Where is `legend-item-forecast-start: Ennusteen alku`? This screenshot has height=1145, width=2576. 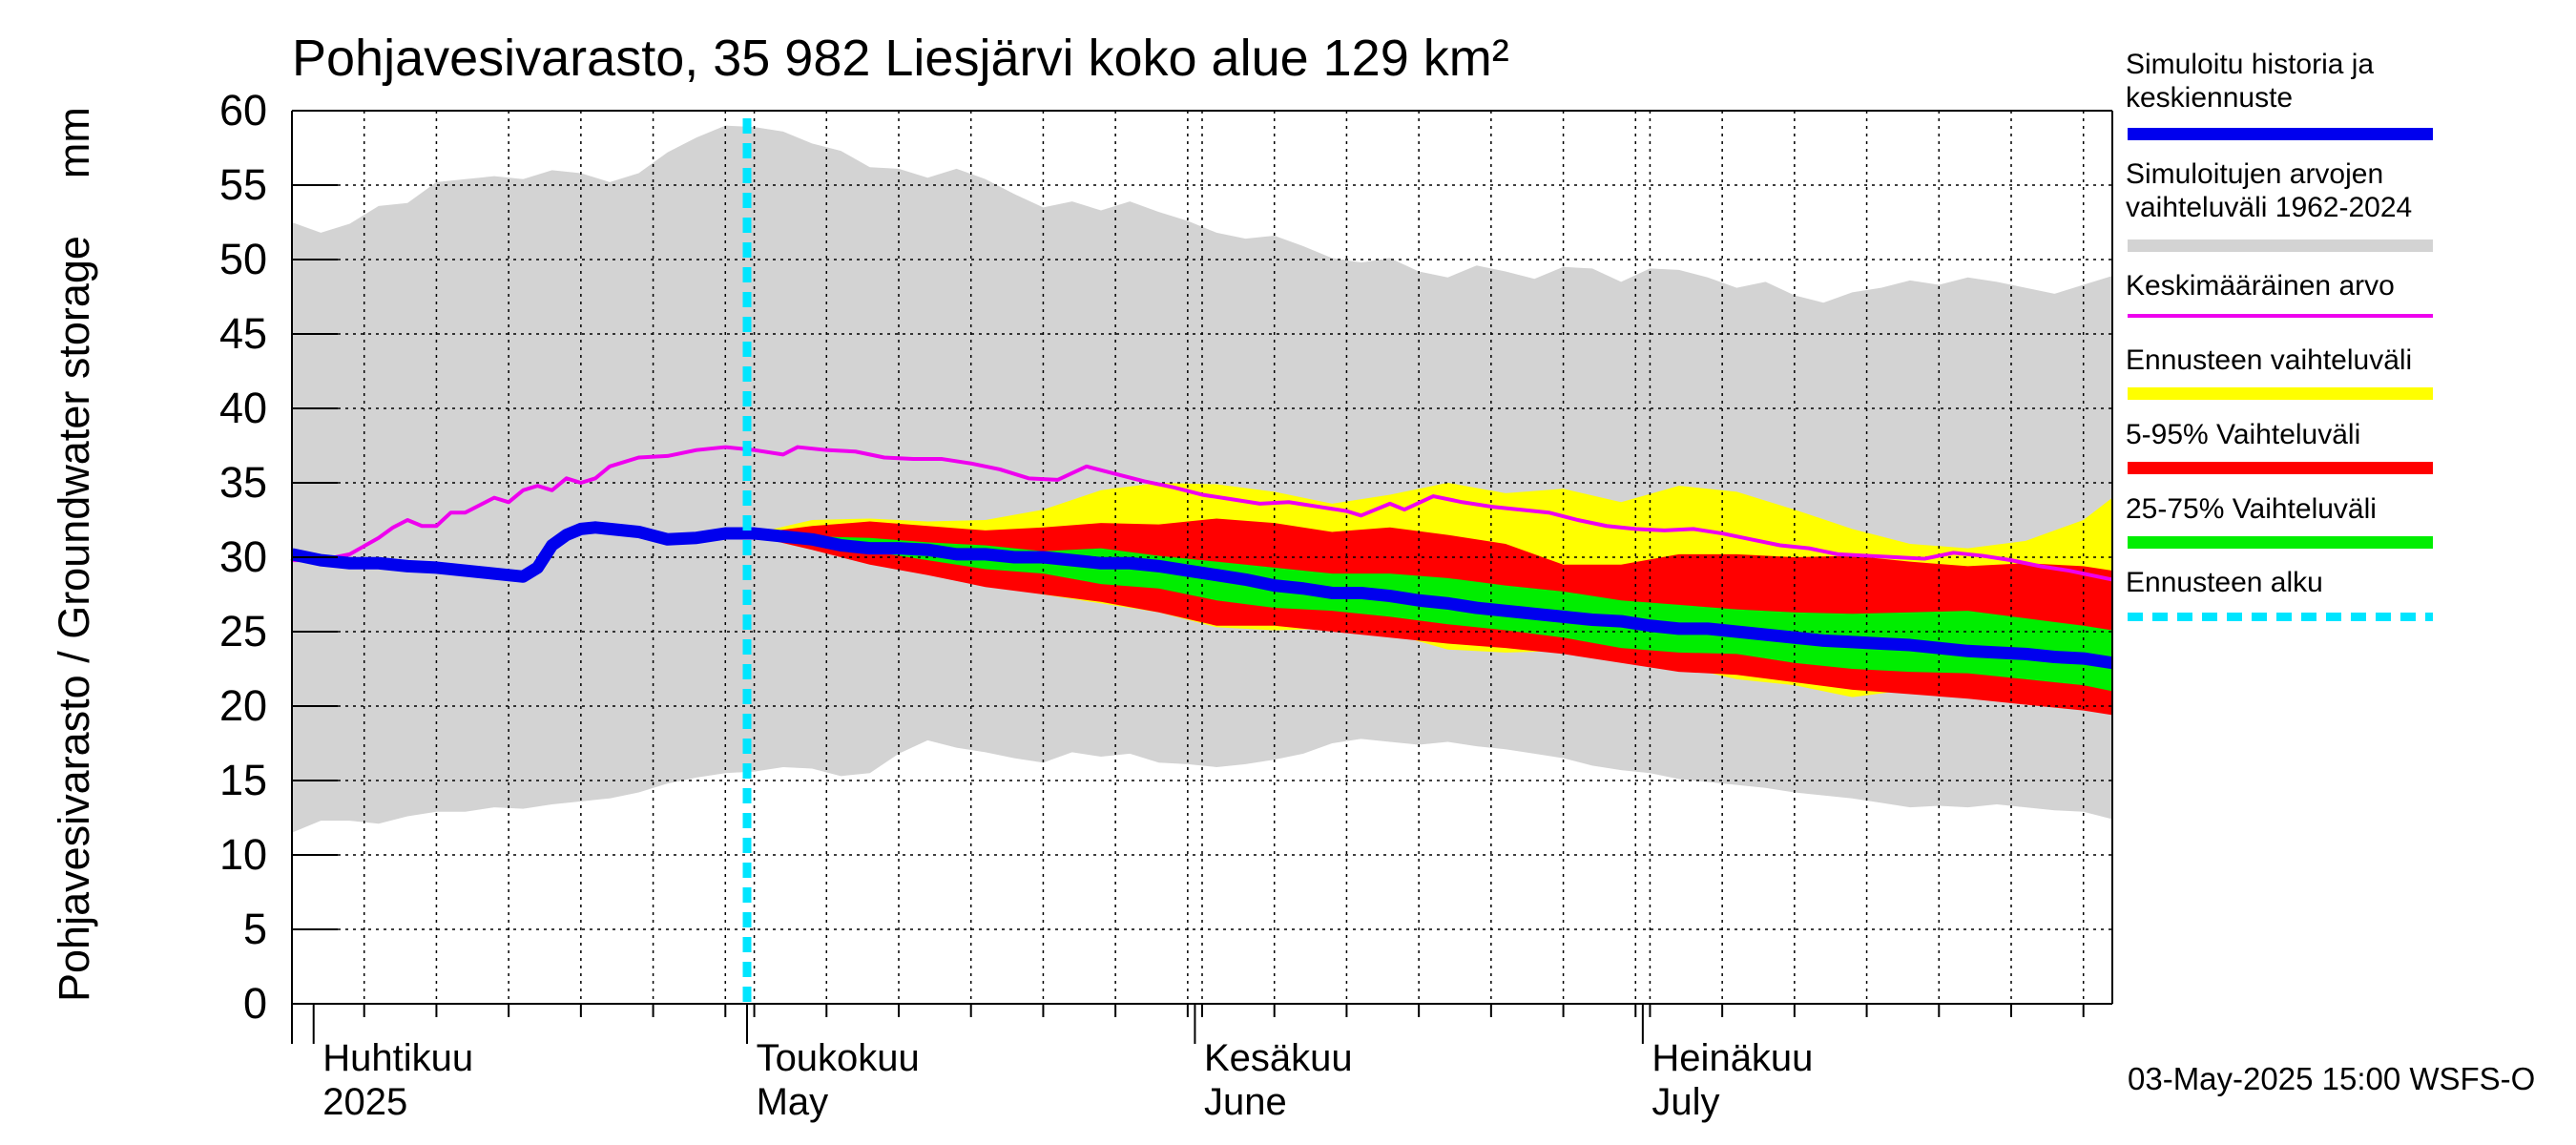
legend-item-forecast-start: Ennusteen alku is located at coordinates (2345, 594).